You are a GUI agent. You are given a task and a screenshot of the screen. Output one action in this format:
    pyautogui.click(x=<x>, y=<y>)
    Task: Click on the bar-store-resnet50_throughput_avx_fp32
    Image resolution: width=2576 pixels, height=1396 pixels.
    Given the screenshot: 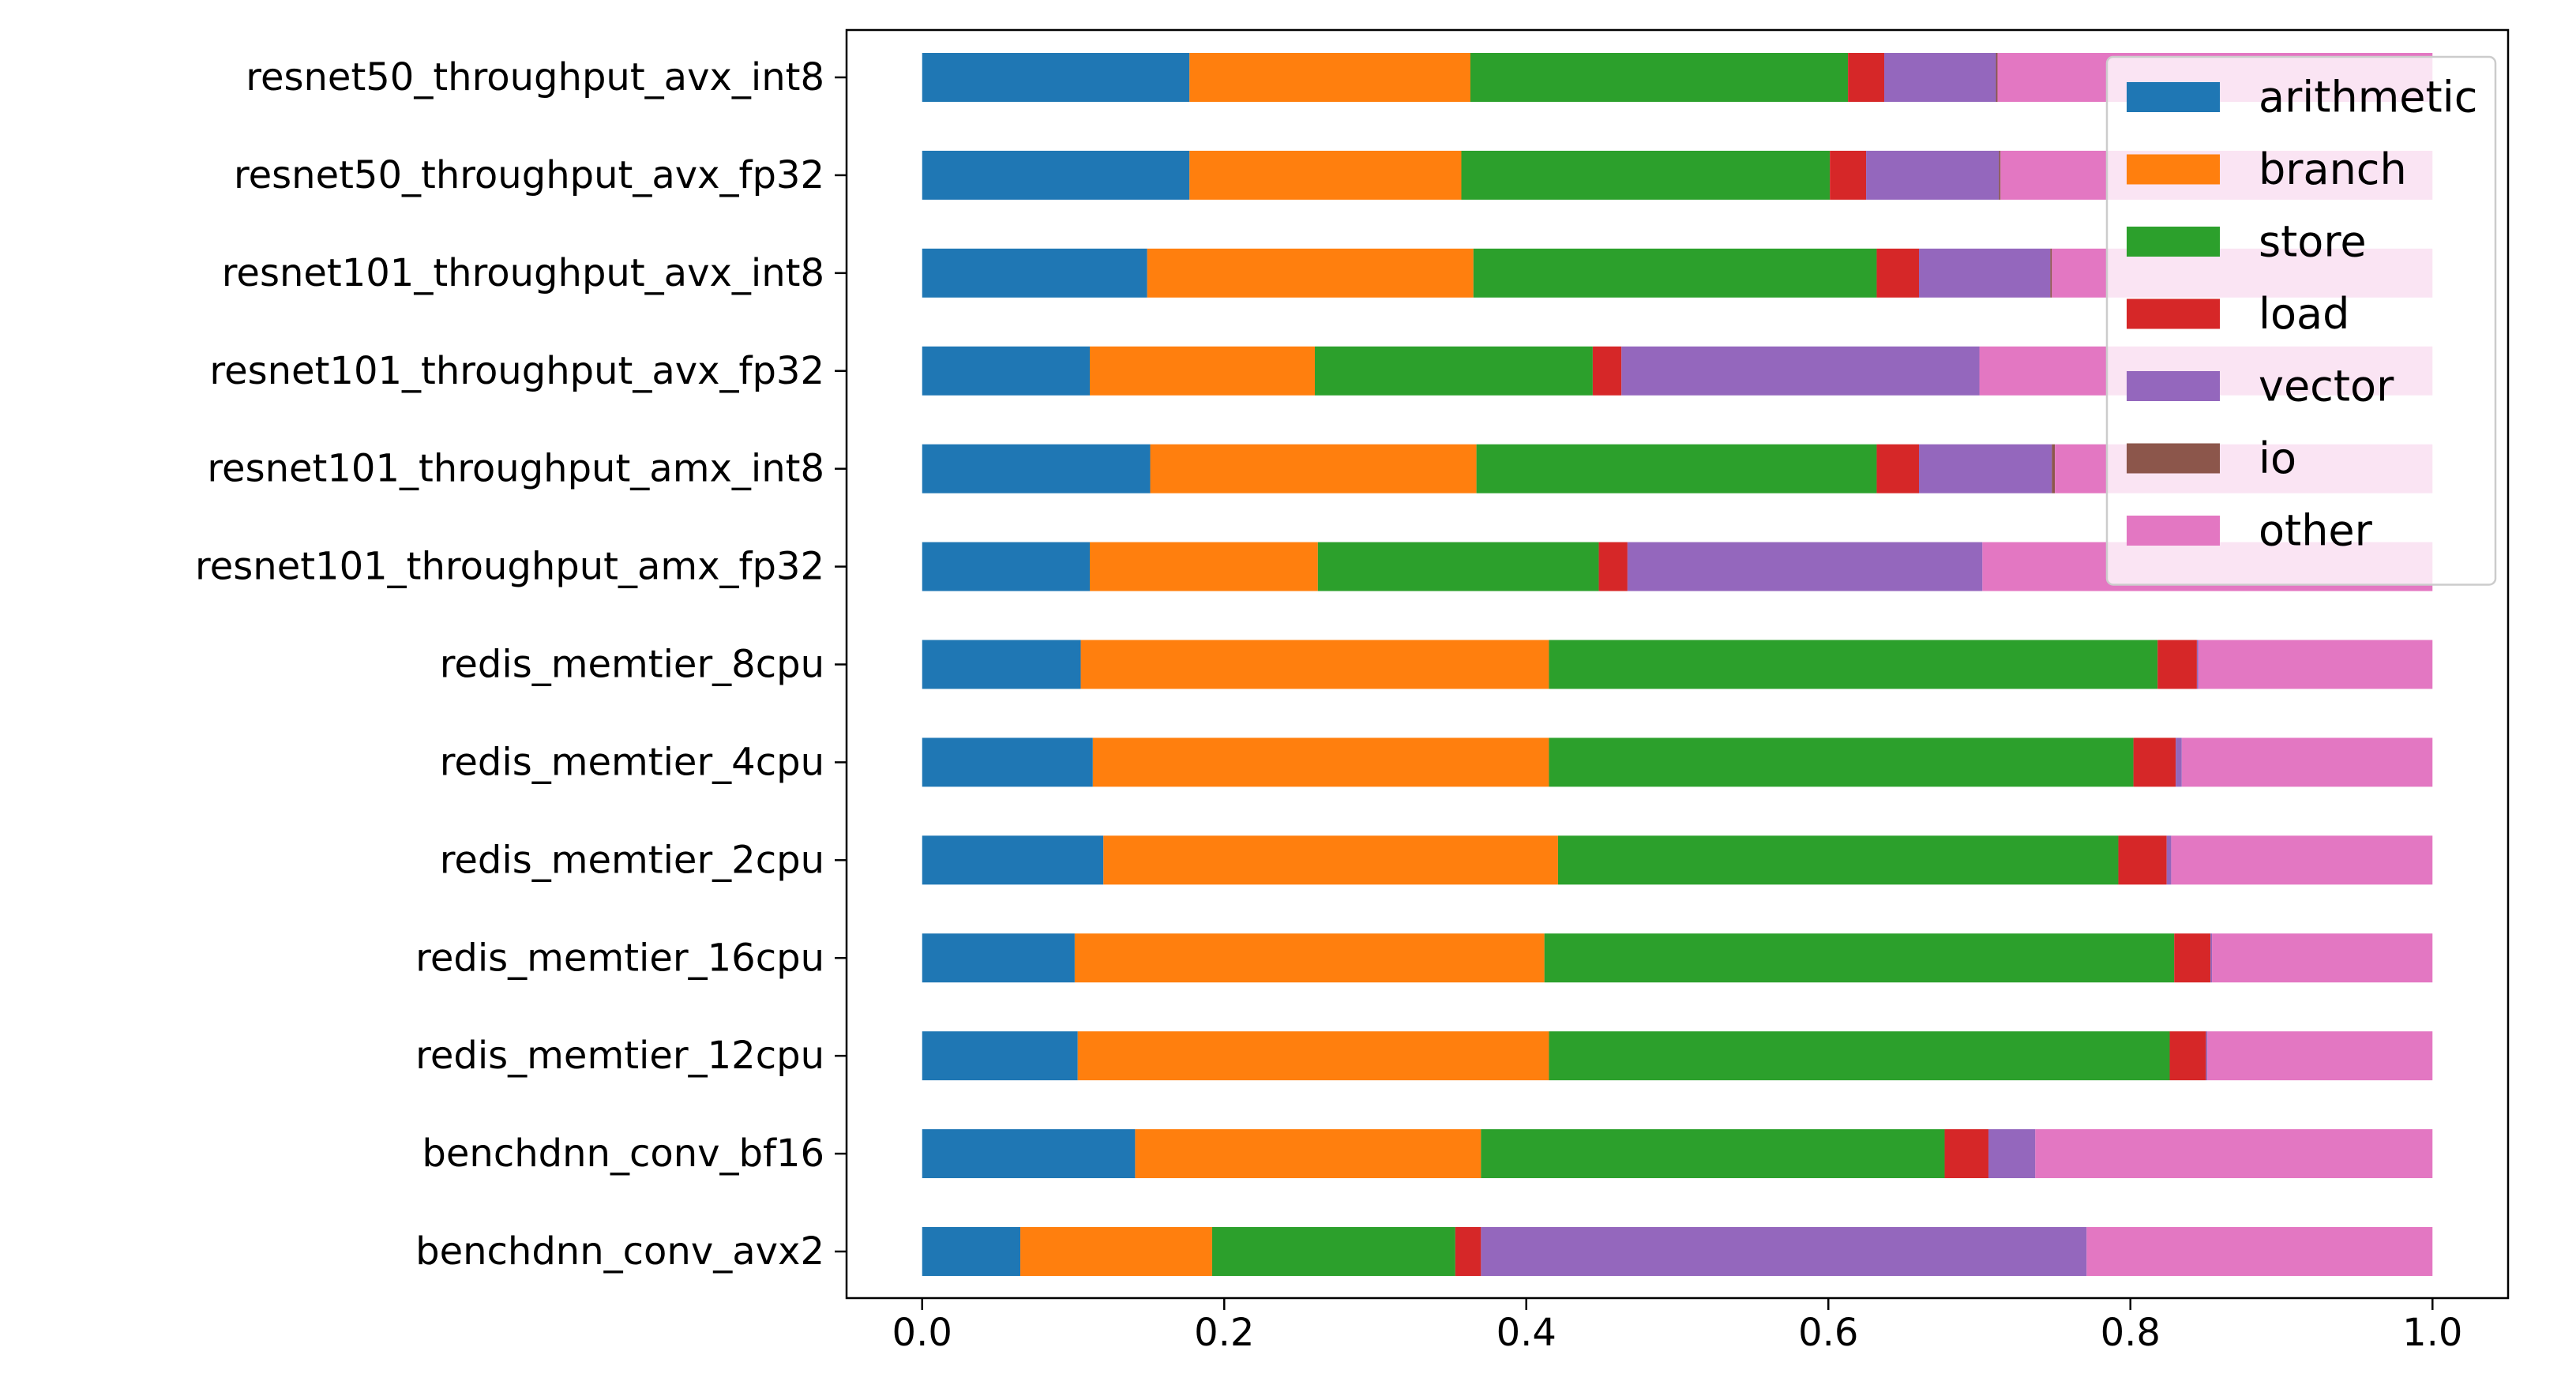 What is the action you would take?
    pyautogui.click(x=1646, y=175)
    